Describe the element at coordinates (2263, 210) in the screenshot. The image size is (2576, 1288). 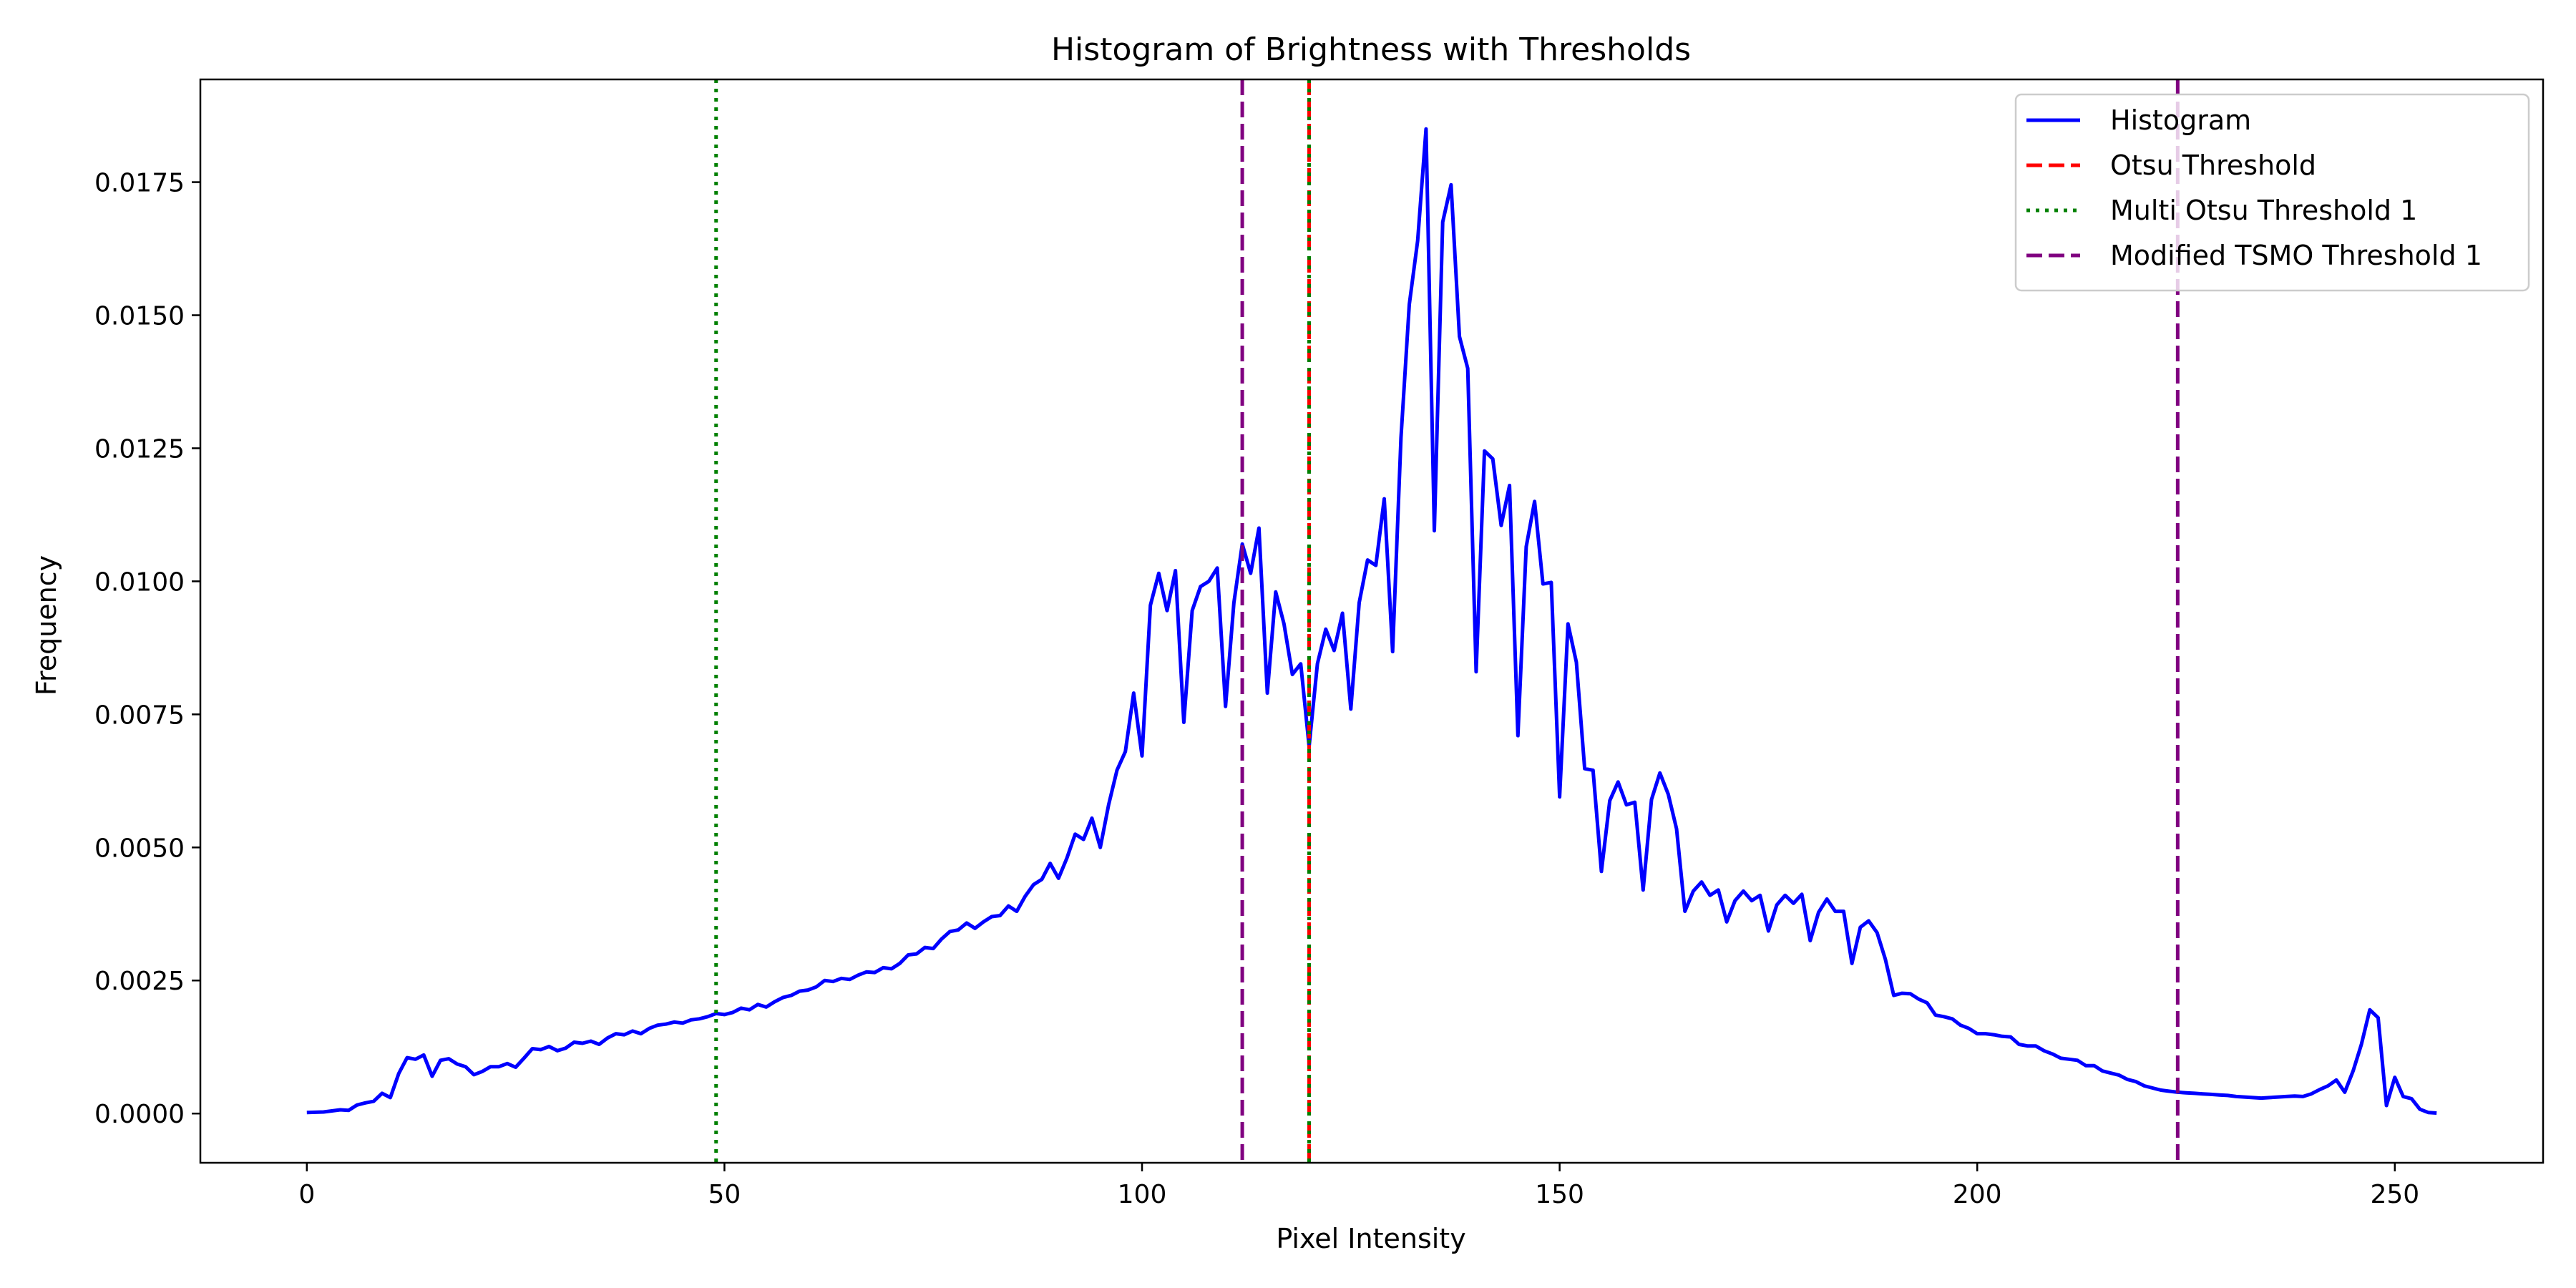
I see `legend-label-multi-otsu-threshold-1: Multi Otsu Threshold 1` at that location.